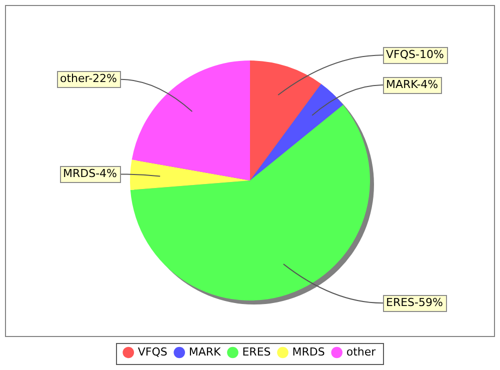 This screenshot has height=370, width=500. Describe the element at coordinates (205, 351) in the screenshot. I see `legend-label: MARK` at that location.